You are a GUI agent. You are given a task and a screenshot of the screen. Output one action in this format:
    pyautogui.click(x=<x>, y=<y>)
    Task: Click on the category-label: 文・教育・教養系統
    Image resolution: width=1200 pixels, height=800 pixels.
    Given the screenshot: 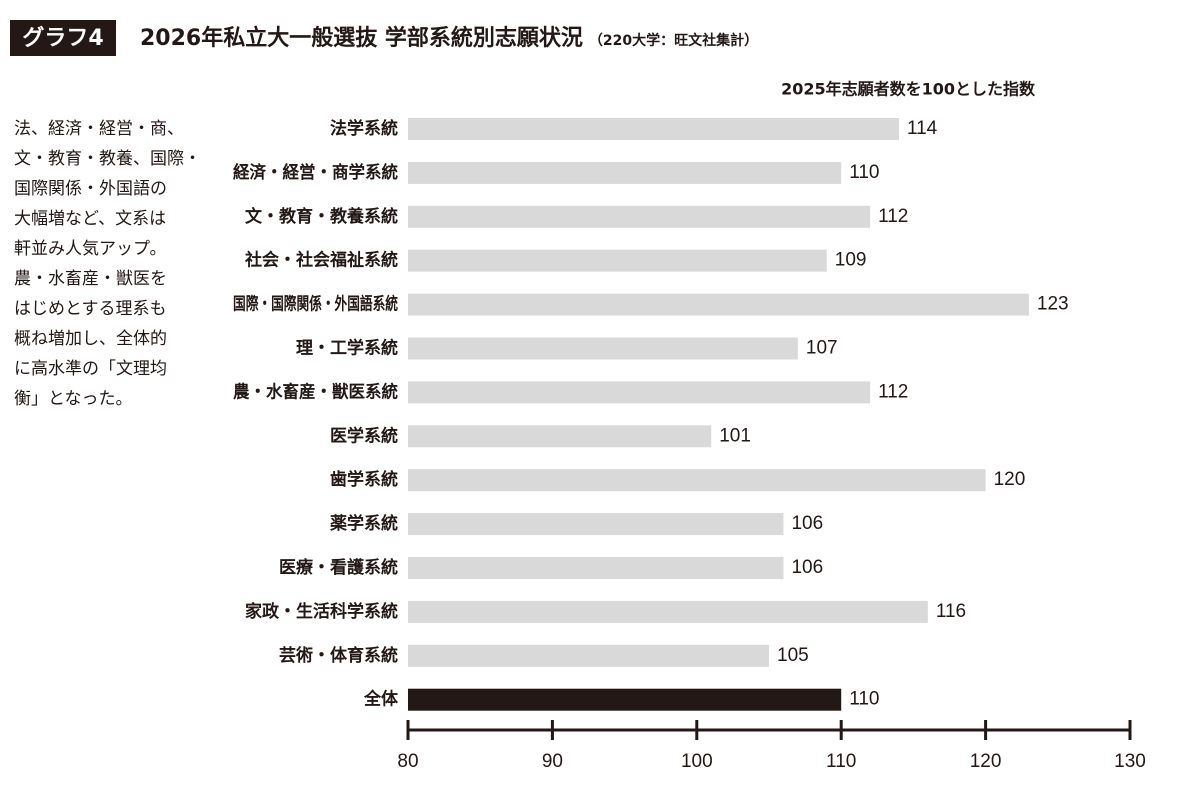 What is the action you would take?
    pyautogui.click(x=321, y=216)
    